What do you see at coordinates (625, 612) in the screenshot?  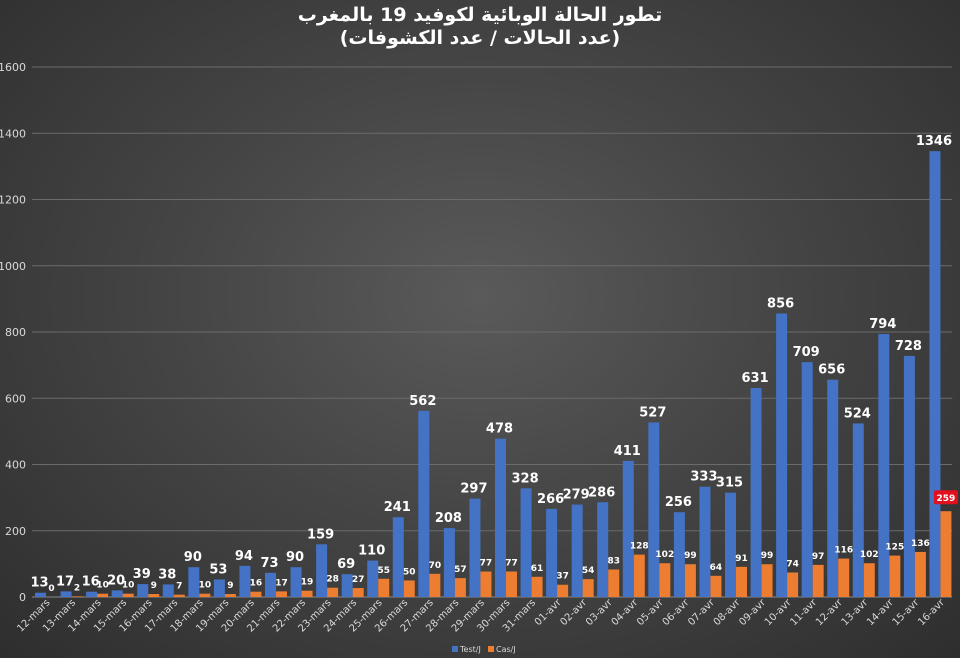 I see `x-tick-label: 04-avr` at bounding box center [625, 612].